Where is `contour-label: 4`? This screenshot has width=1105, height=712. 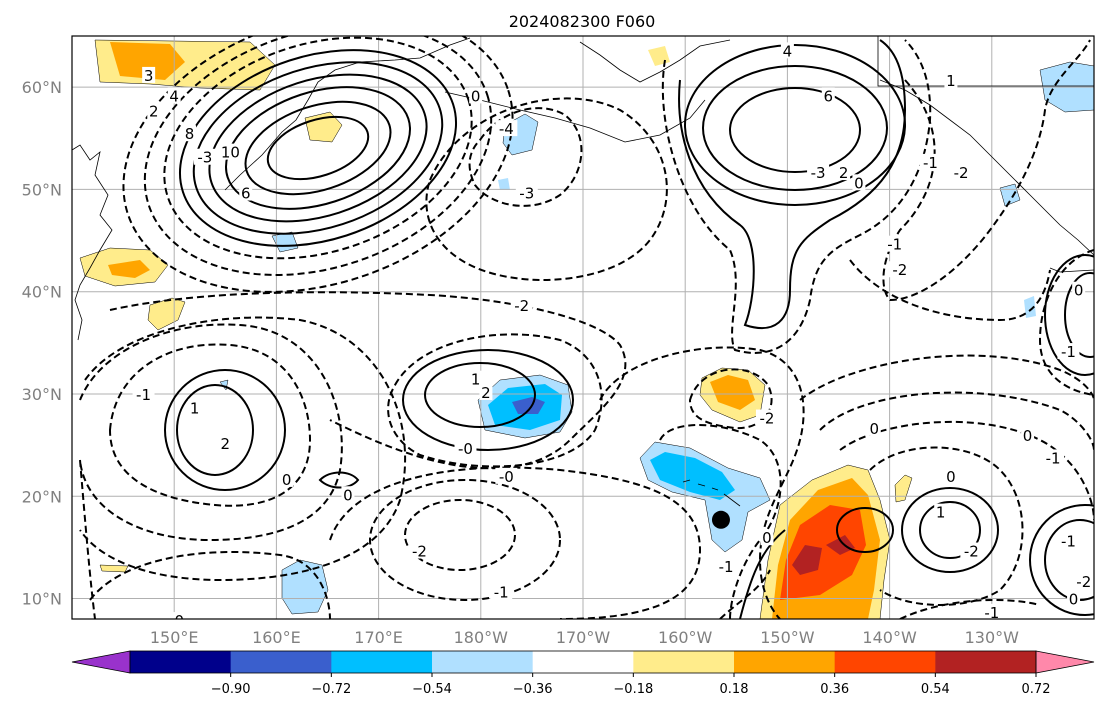
contour-label: 4 is located at coordinates (174, 96).